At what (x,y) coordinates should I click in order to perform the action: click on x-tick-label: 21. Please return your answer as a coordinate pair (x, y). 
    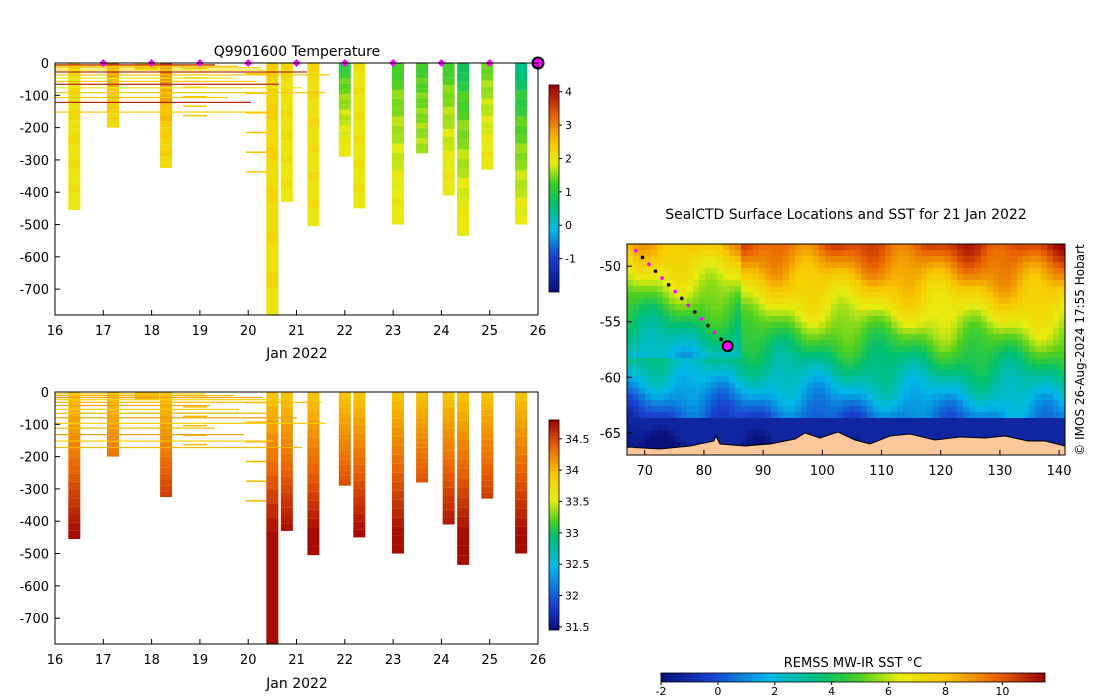
    Looking at the image, I should click on (296, 660).